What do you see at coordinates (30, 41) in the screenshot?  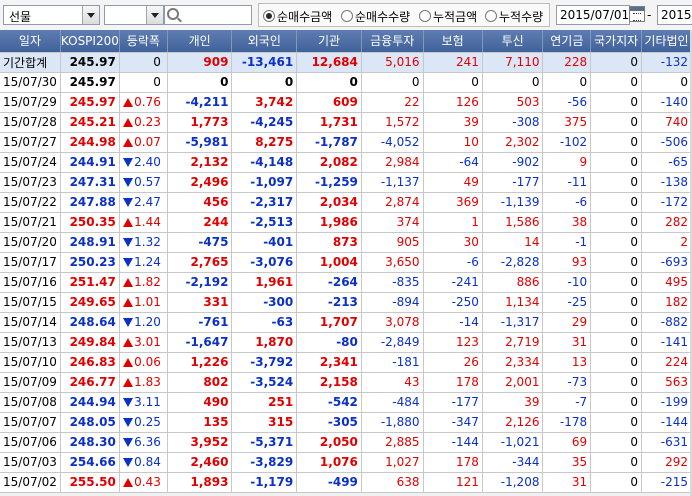 I see `column-header: 일자` at bounding box center [30, 41].